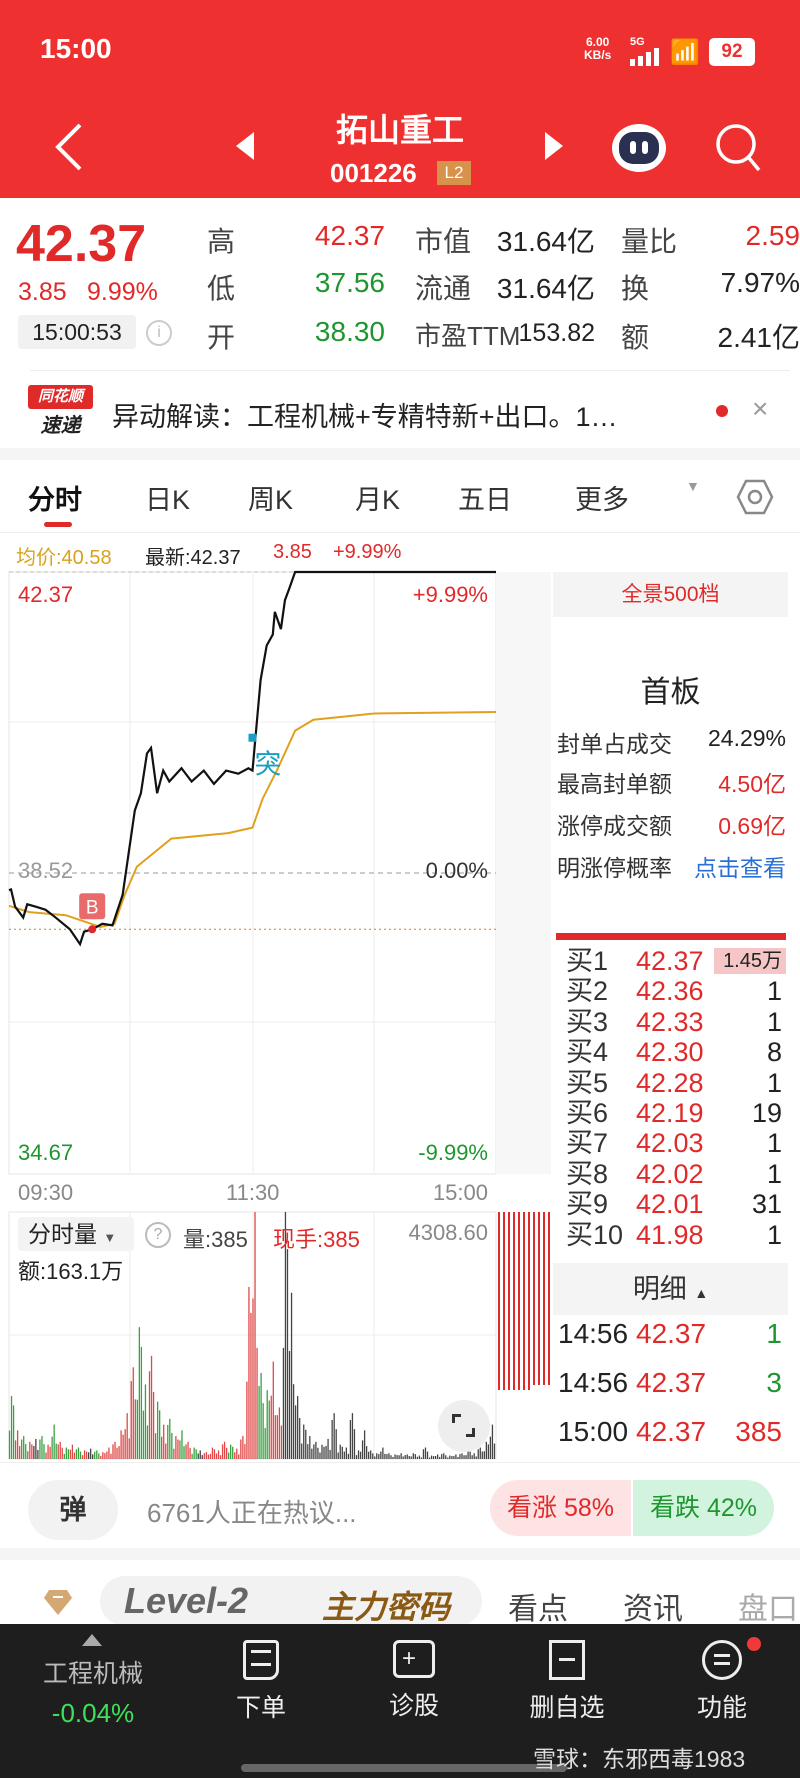  I want to click on level2-pill, so click(291, 1601).